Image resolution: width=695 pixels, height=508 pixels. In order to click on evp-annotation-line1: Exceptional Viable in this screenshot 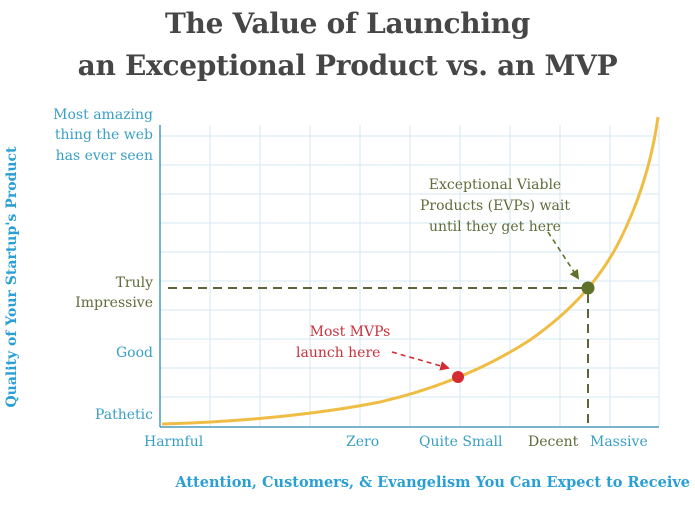, I will do `click(495, 185)`.